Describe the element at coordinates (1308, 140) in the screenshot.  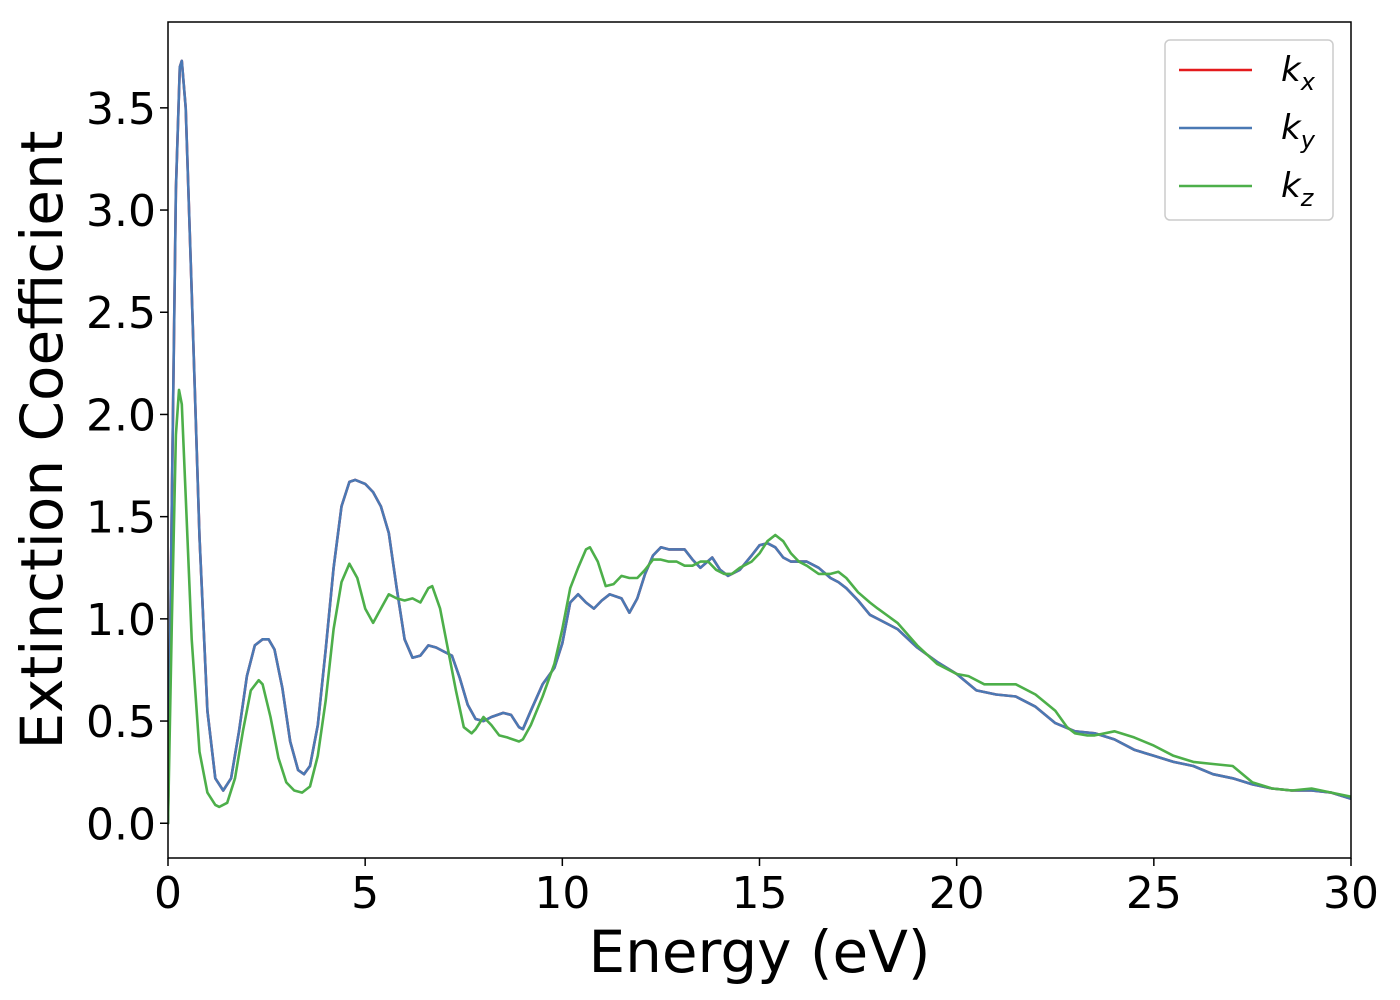
I see `legend-label-subscript: y` at that location.